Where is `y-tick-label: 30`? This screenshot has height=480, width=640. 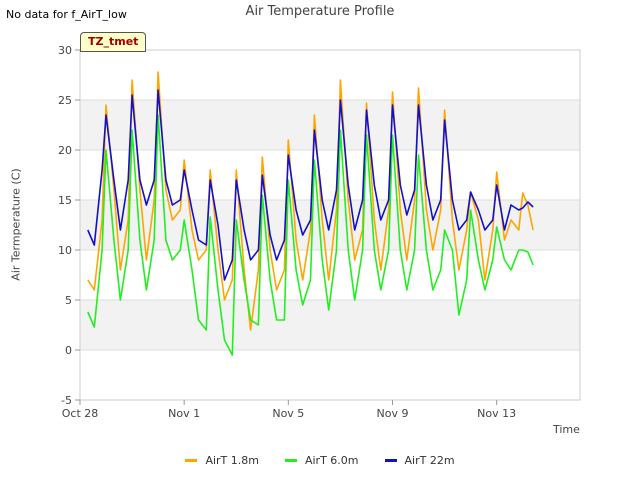 y-tick-label: 30 is located at coordinates (65, 50).